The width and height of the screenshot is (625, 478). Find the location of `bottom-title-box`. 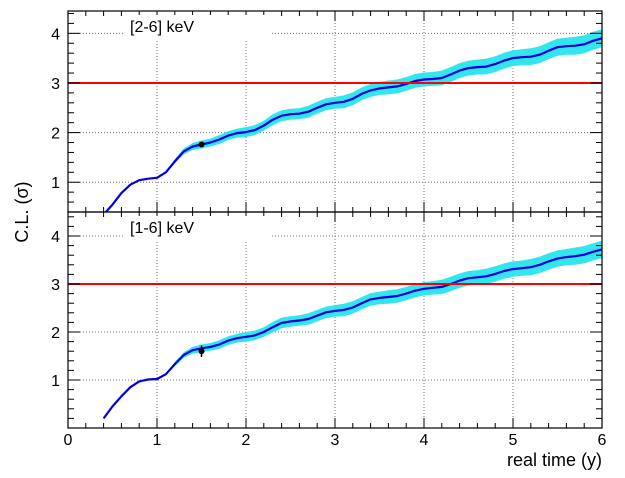

bottom-title-box is located at coordinates (197, 229).